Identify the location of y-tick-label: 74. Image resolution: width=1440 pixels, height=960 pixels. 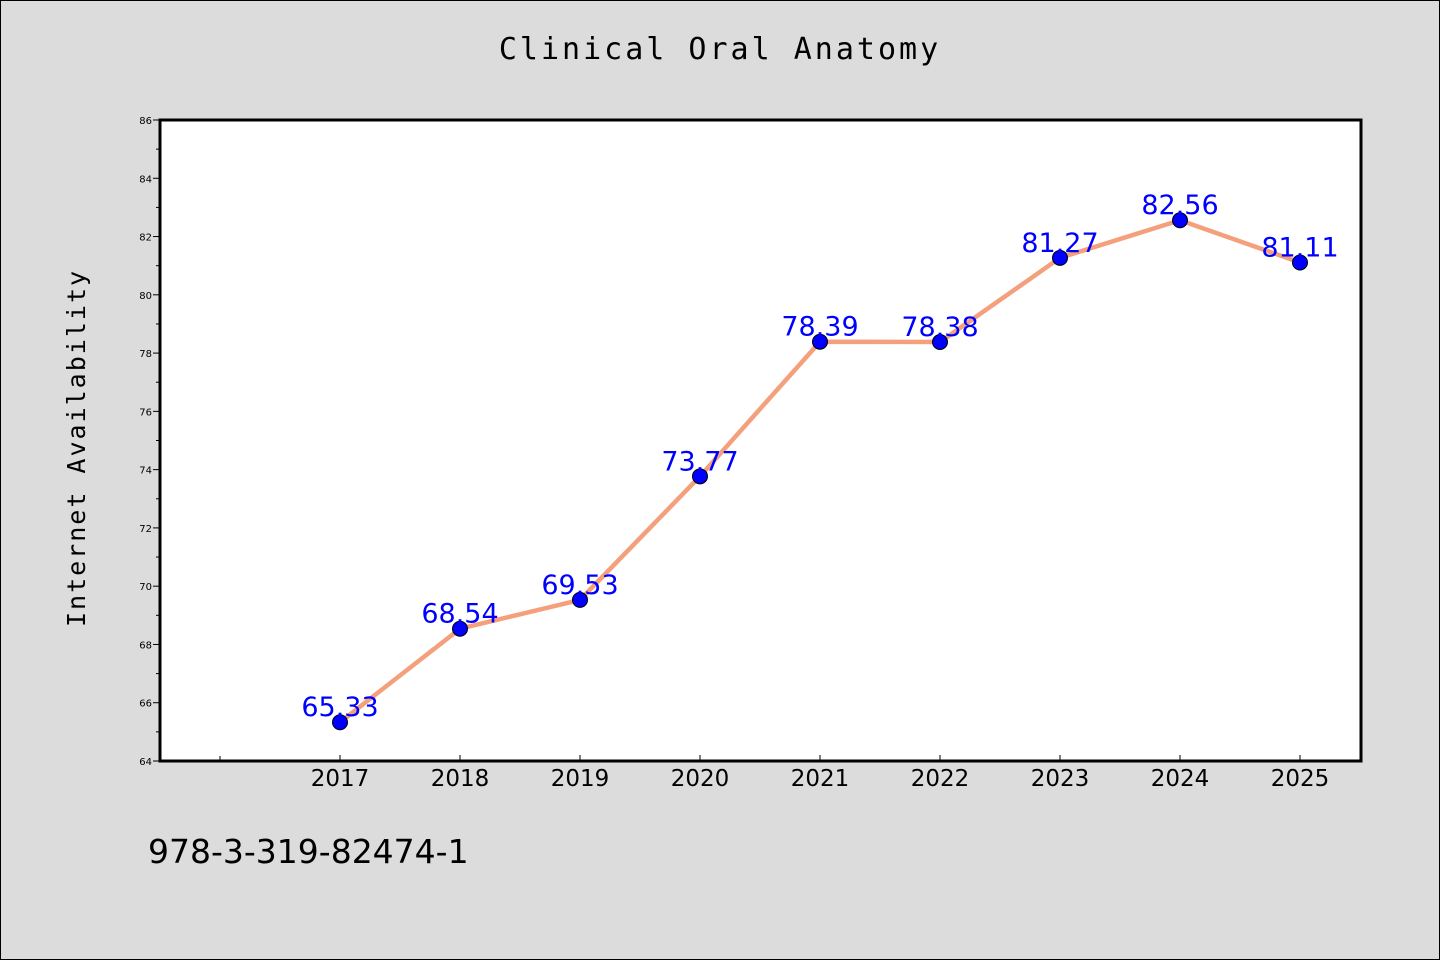
(145, 471).